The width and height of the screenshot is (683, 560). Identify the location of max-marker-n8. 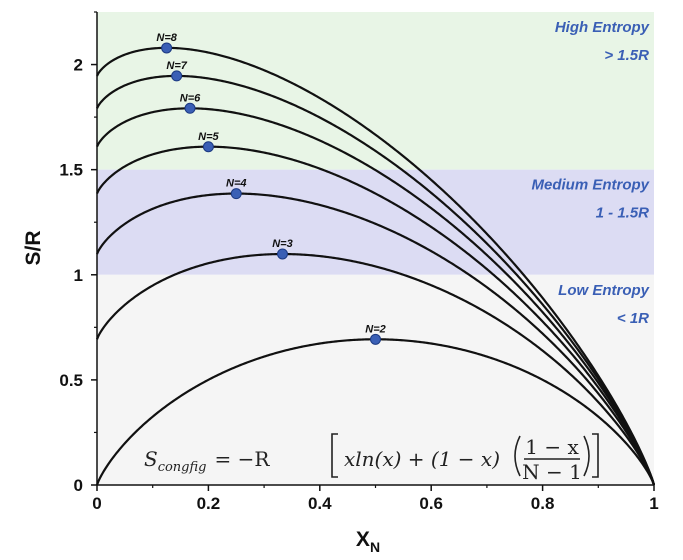
(167, 48).